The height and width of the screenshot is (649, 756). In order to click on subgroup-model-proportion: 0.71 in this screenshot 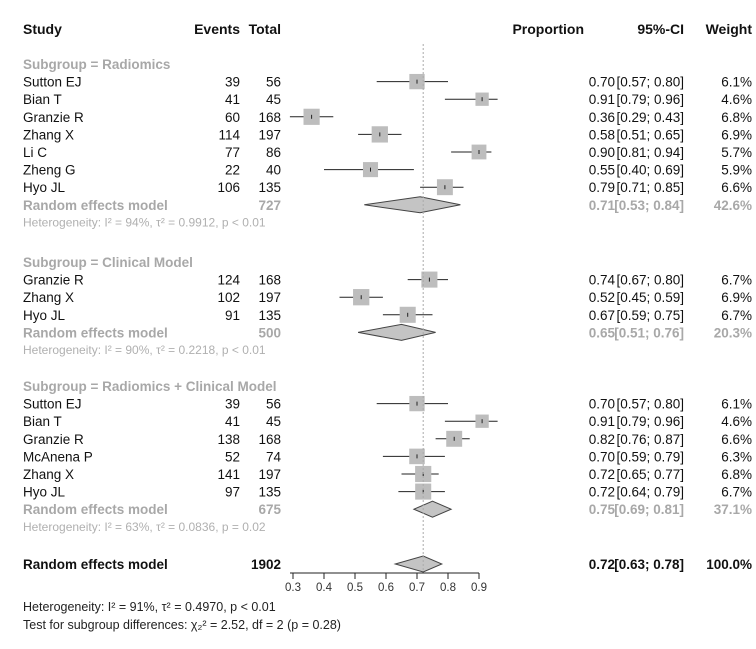, I will do `click(602, 205)`.